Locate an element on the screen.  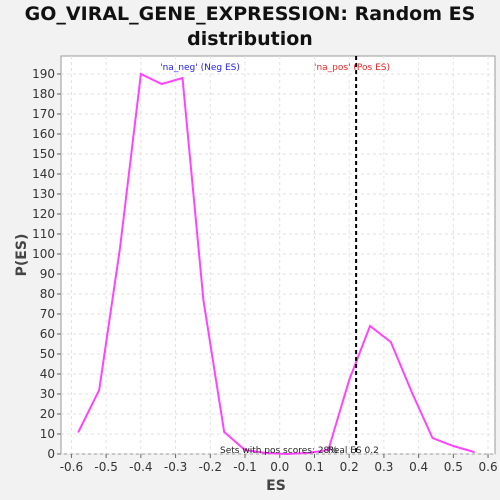
chart-title-line1: GO_VIRAL_GENE_EXPRESSION: Random ES is located at coordinates (250, 14).